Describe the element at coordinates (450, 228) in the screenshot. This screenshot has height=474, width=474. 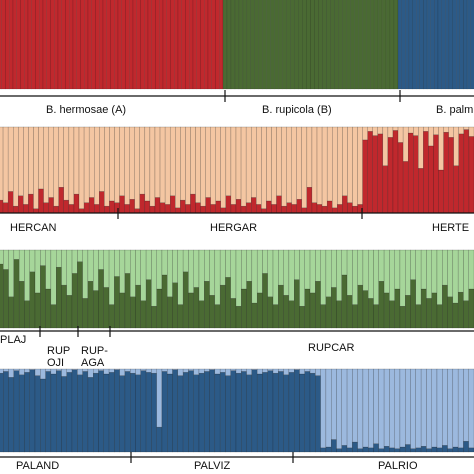
I see `population-label: HERTE` at that location.